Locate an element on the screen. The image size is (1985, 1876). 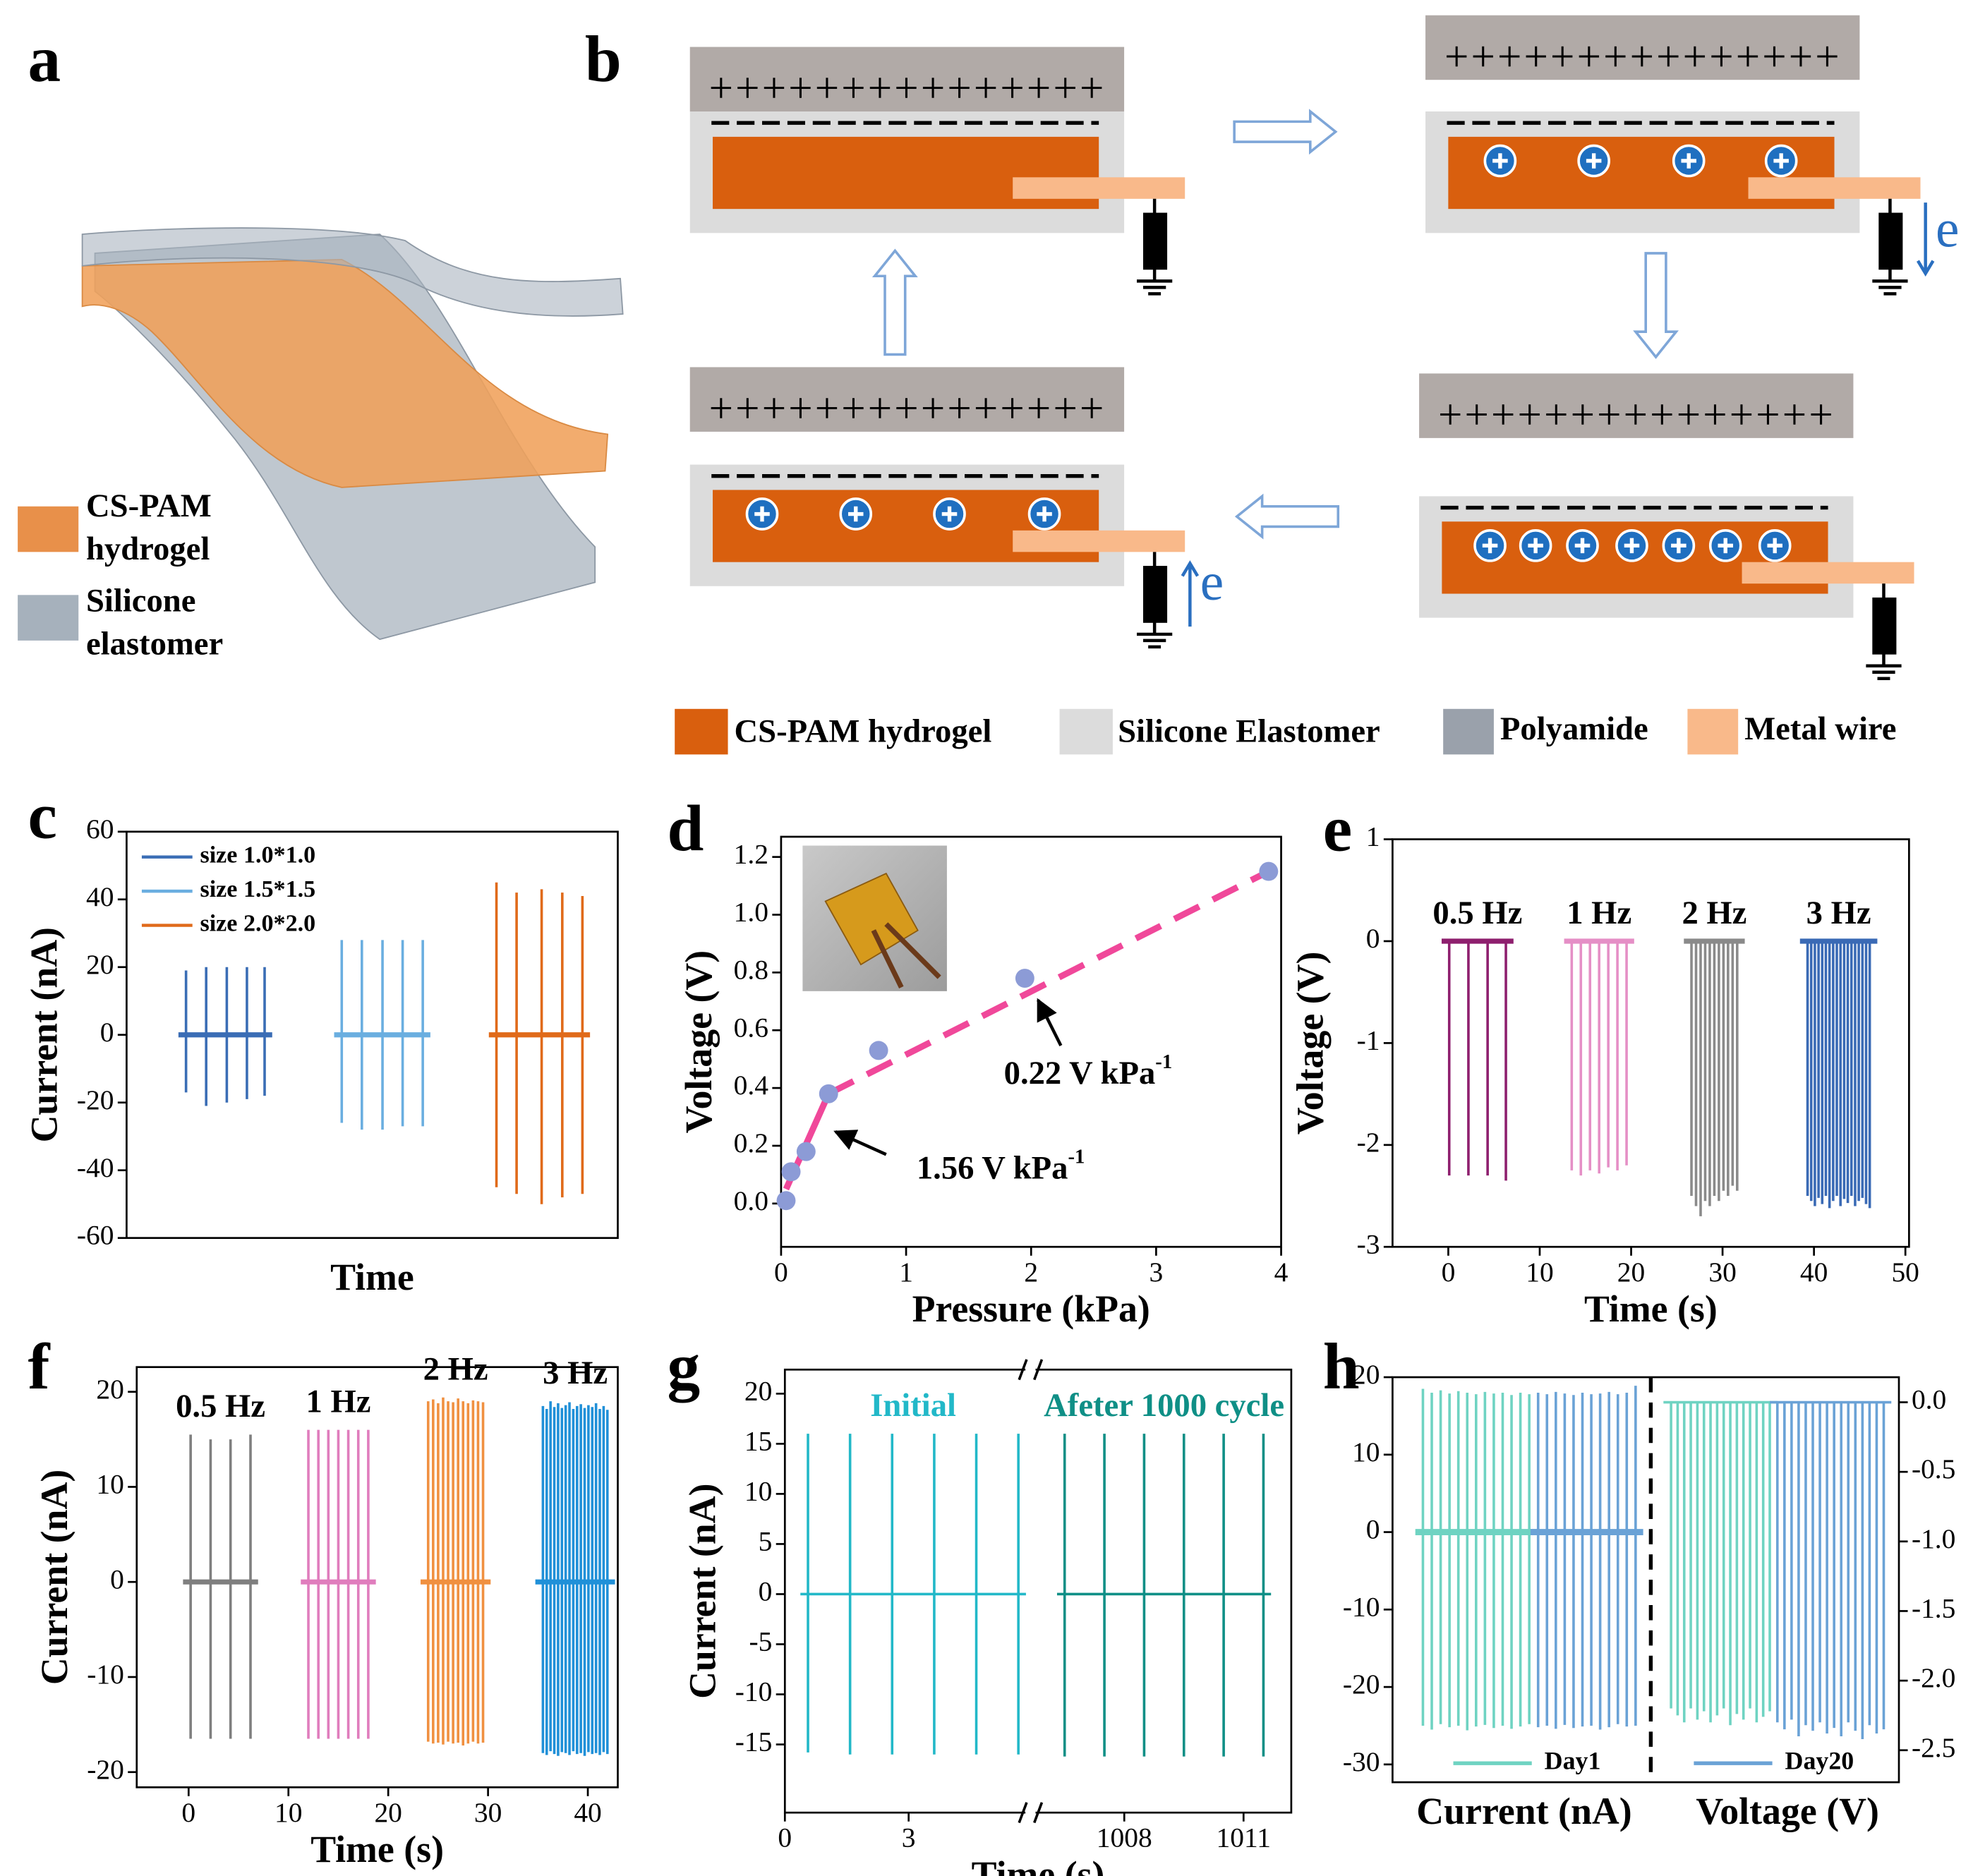
series-label: 1 Hz is located at coordinates (1599, 913).